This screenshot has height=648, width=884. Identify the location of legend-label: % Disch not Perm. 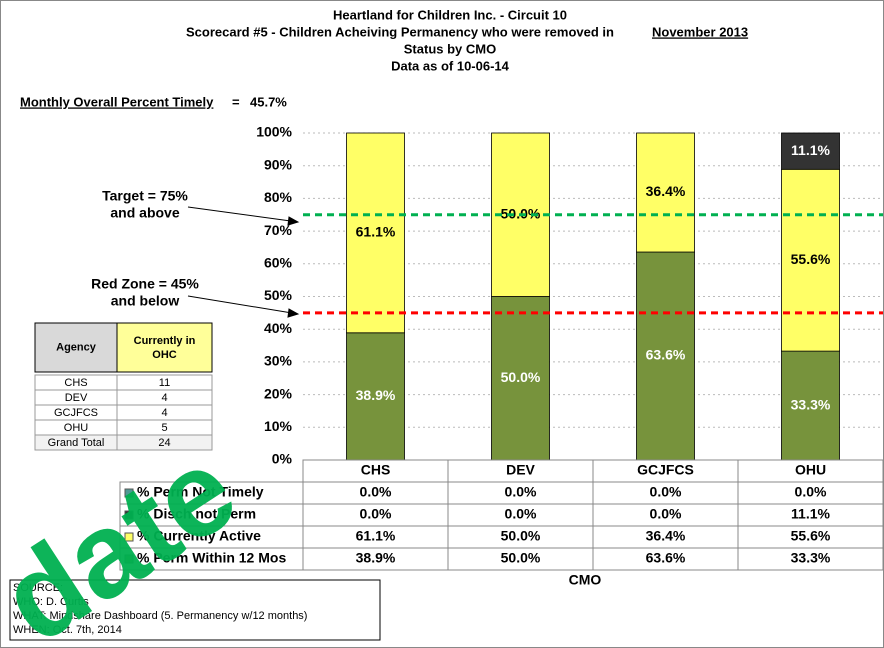
(196, 514).